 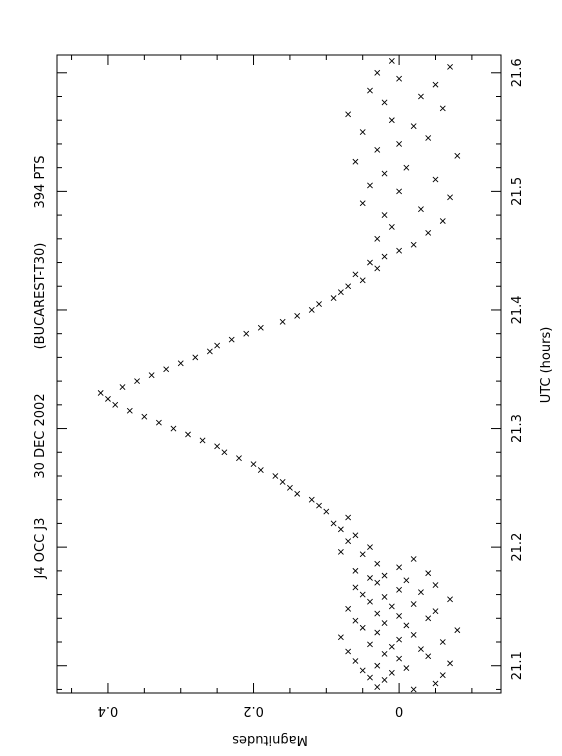 I want to click on title-date: 30 DEC 2002, so click(x=40, y=435).